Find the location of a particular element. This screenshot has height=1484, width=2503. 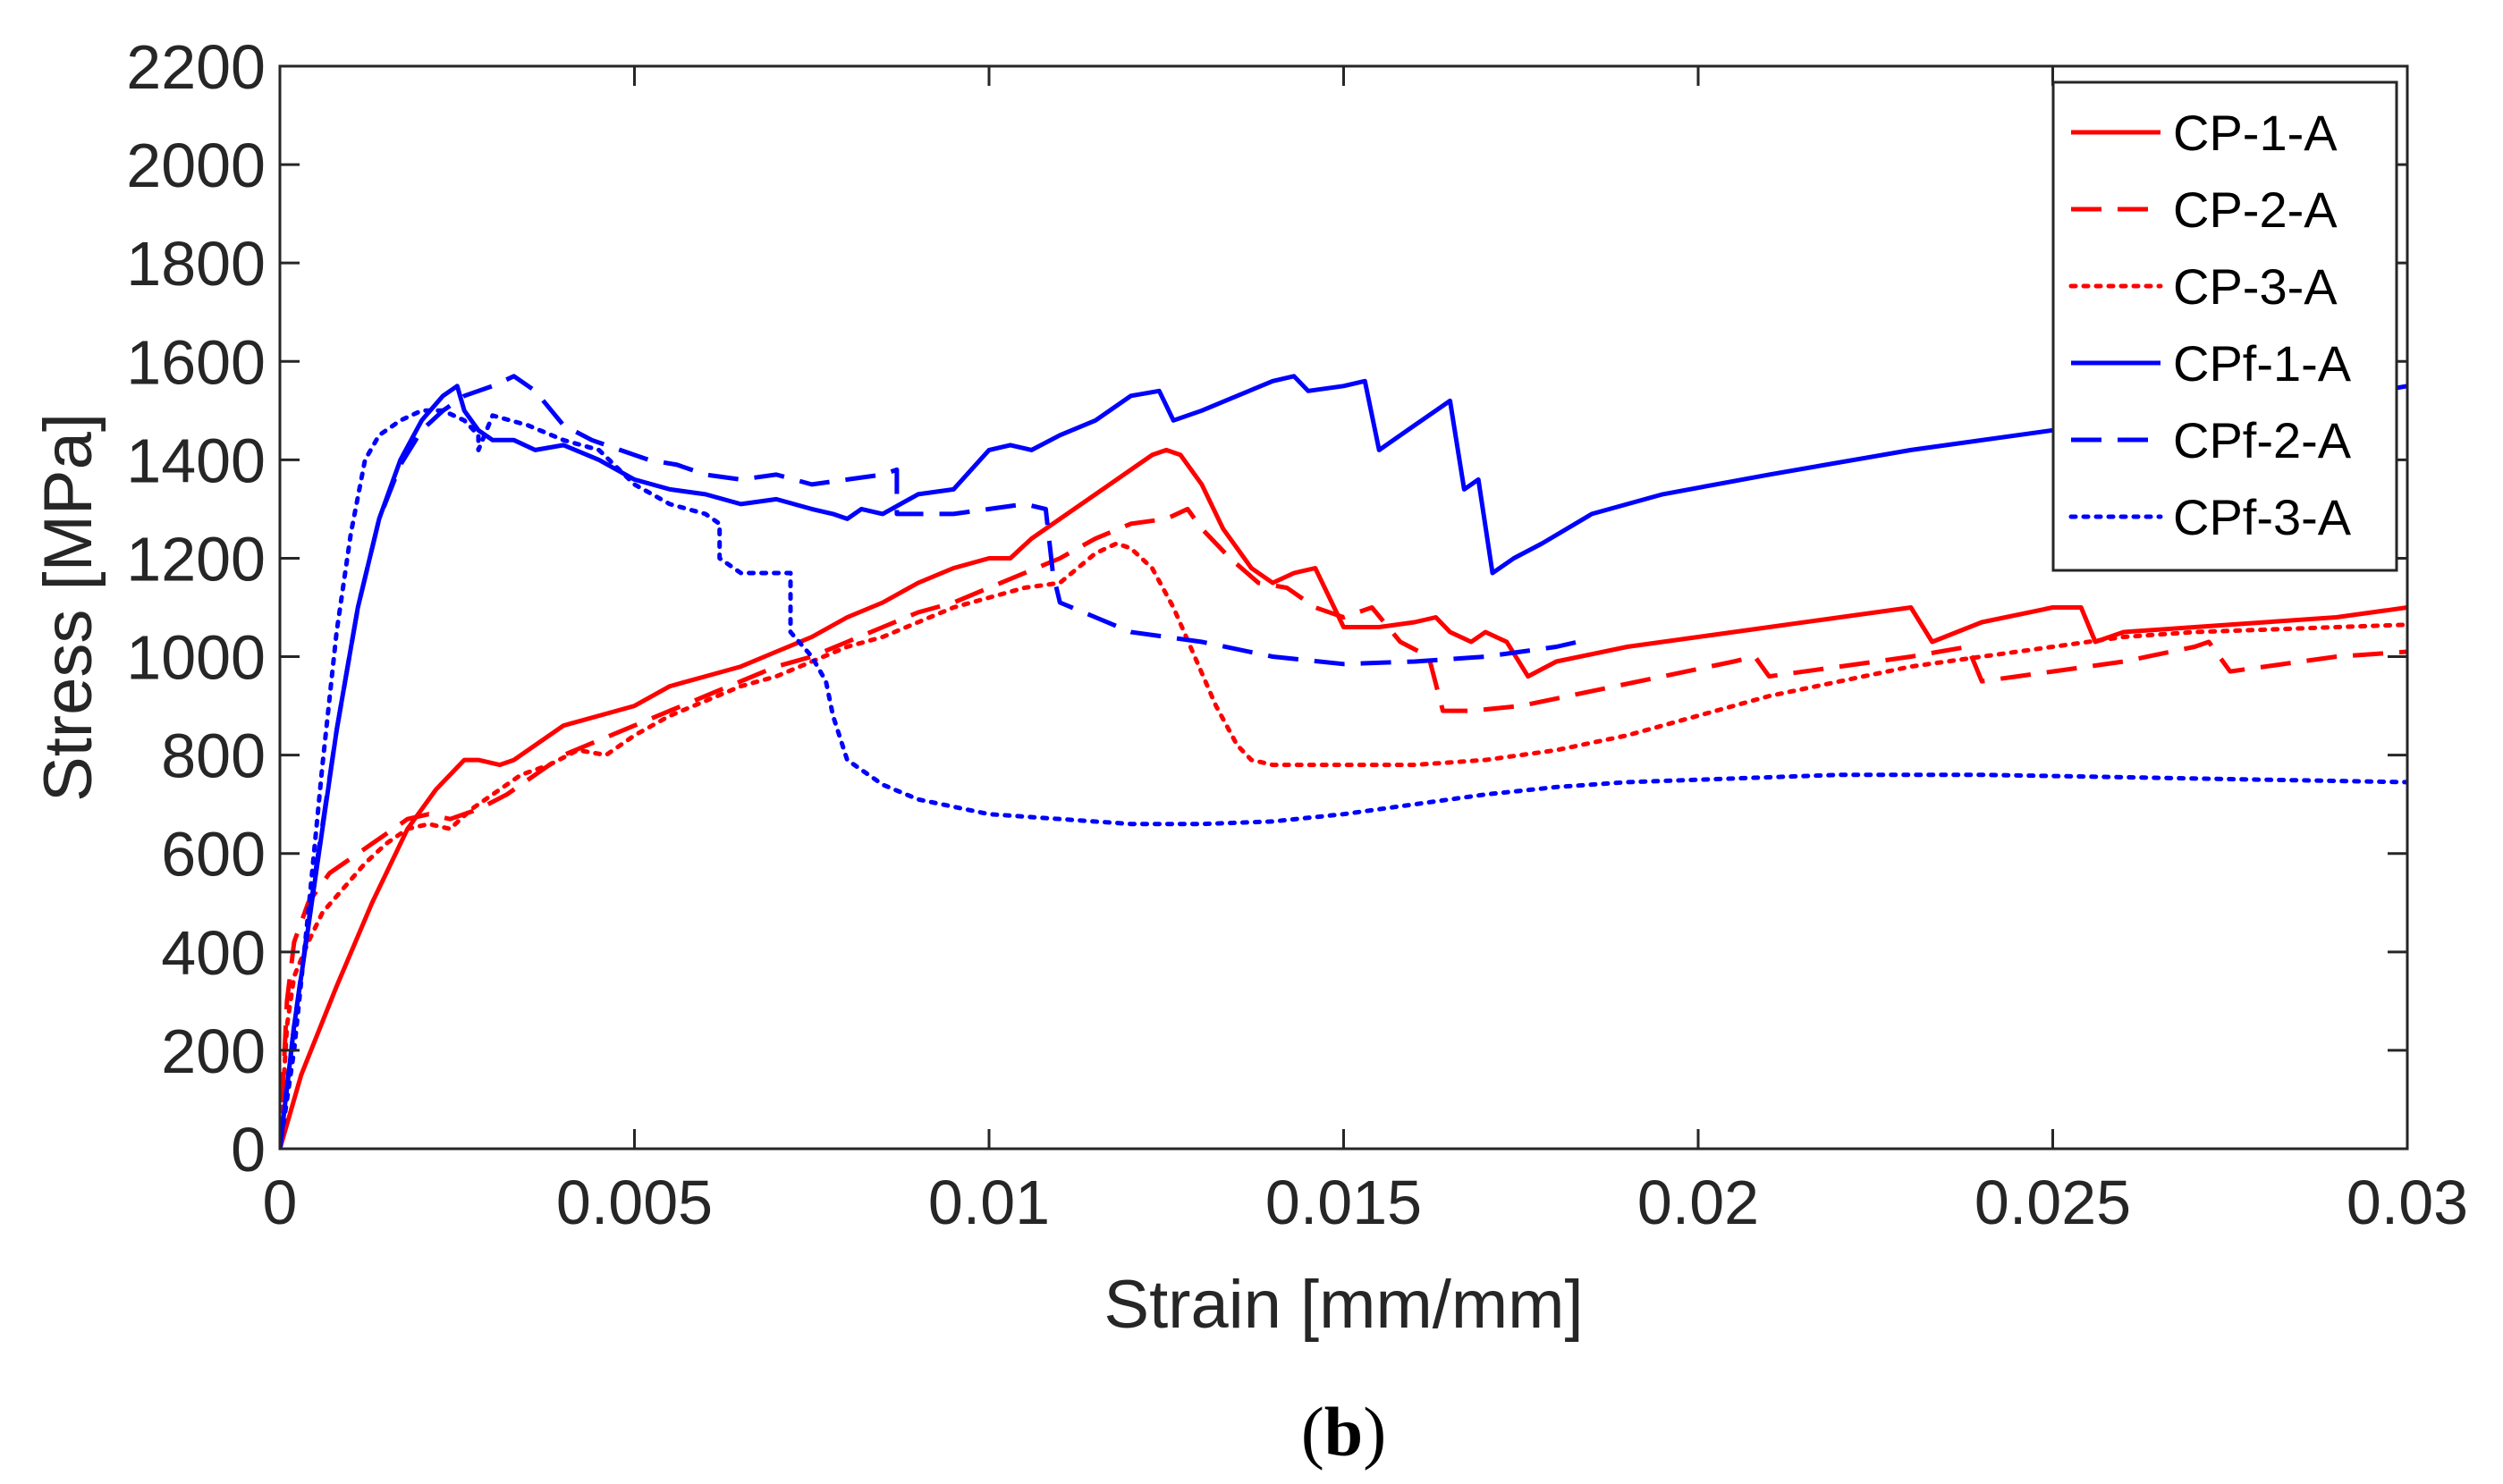

y-tick-label: 1400 is located at coordinates (196, 460).